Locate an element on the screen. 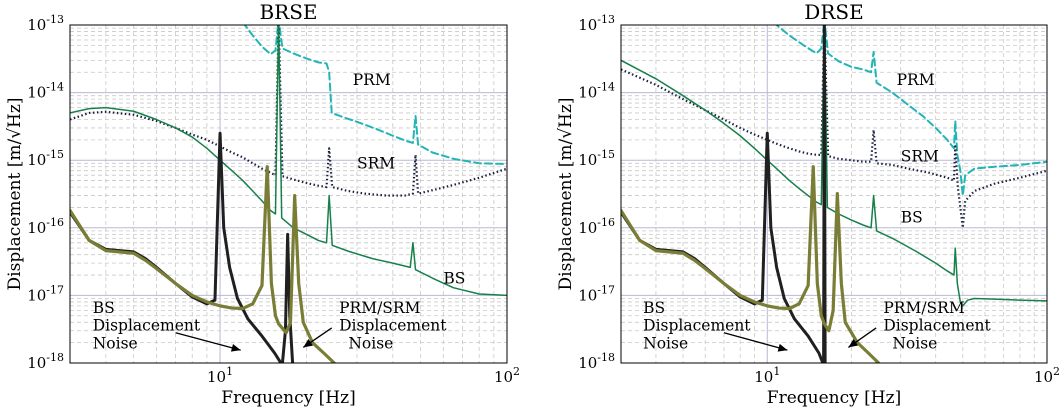 This screenshot has width=1059, height=414. chart-title: BRSE is located at coordinates (288, 12).